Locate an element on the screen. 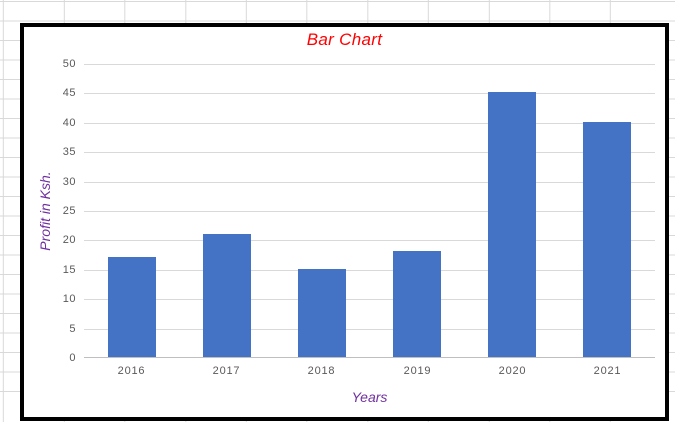 The image size is (675, 422). x-axis-title: Years is located at coordinates (369, 397).